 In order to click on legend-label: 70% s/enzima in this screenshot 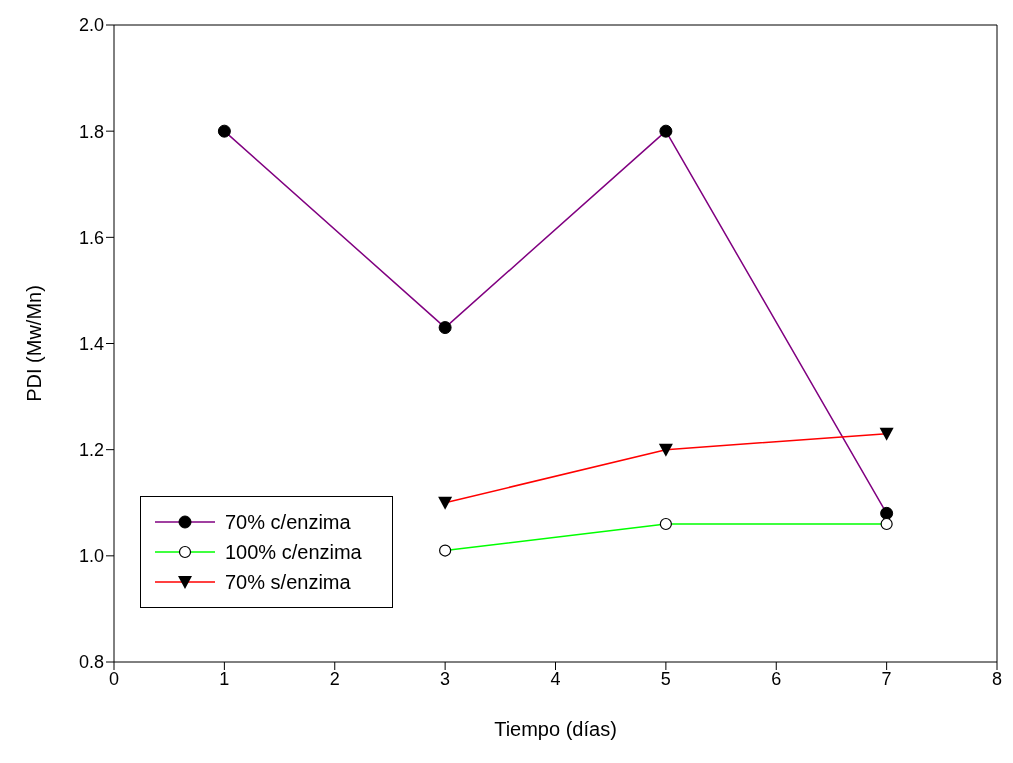, I will do `click(288, 582)`.